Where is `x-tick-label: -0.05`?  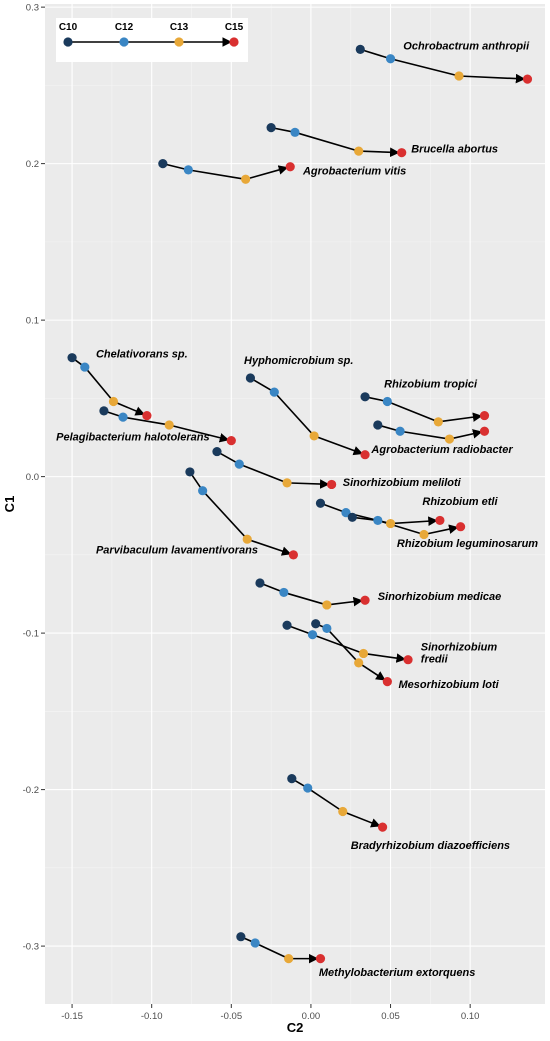 x-tick-label: -0.05 is located at coordinates (231, 1016).